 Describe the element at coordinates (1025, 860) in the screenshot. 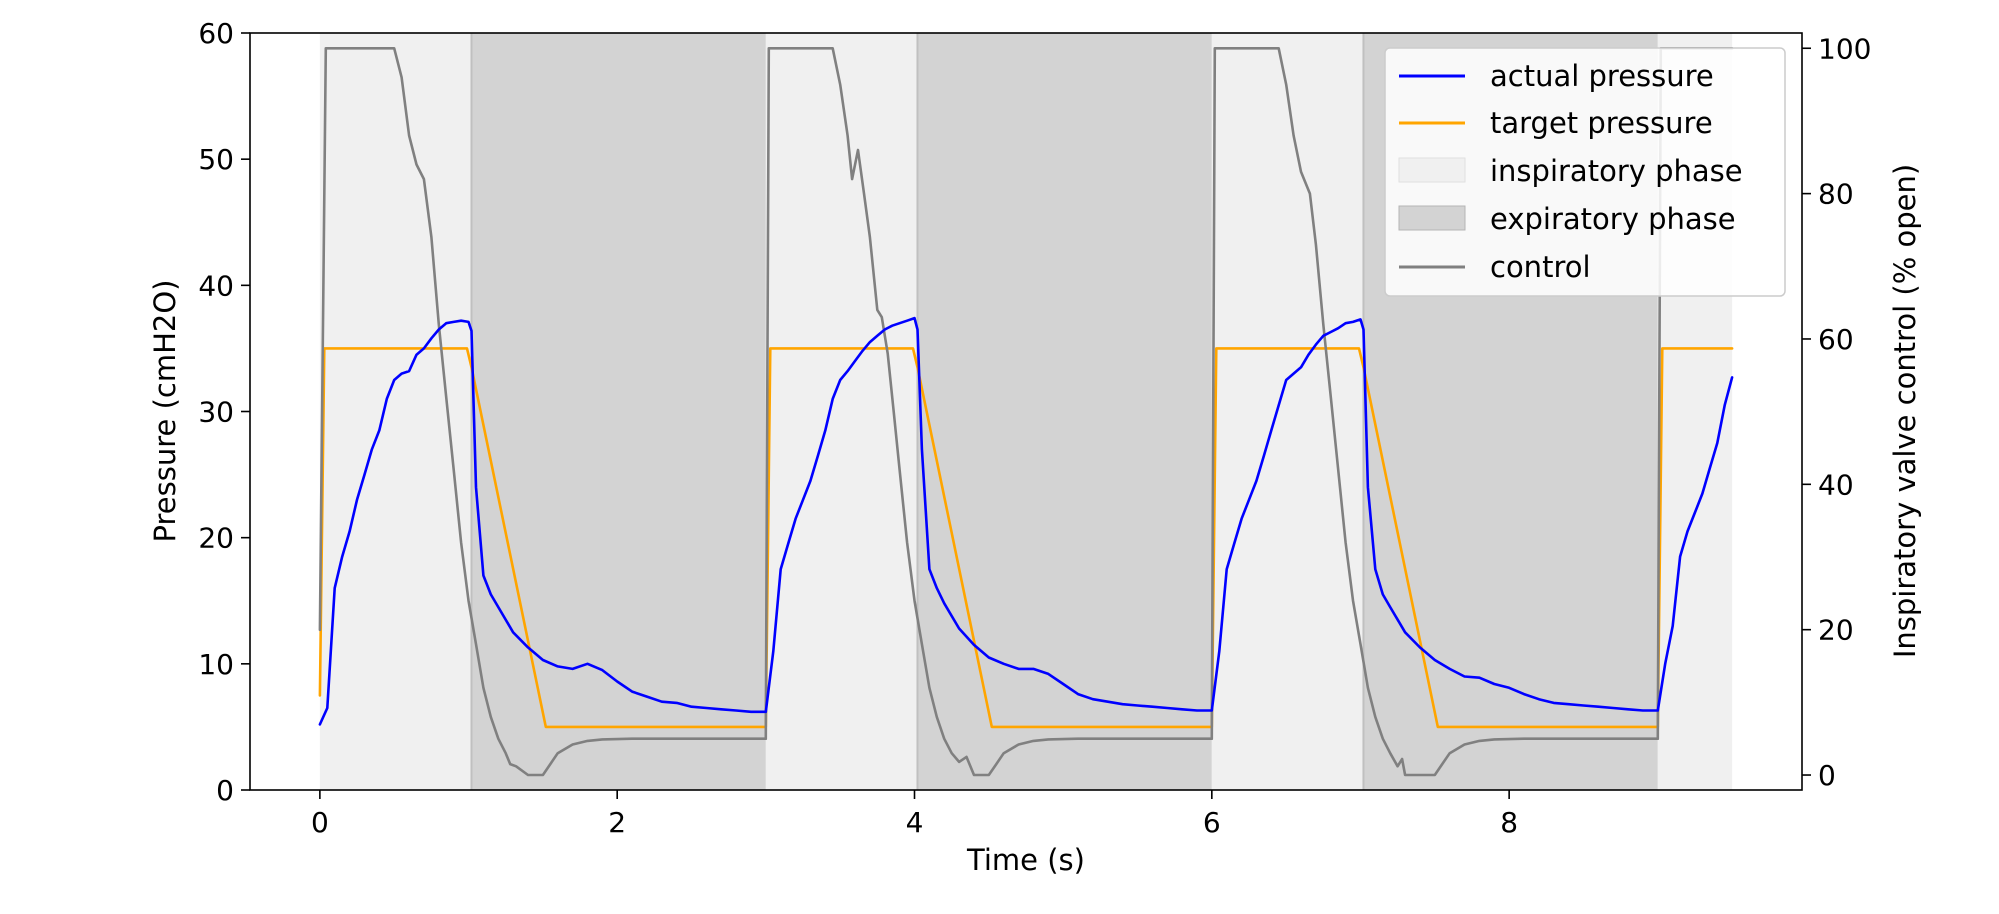

I see `x-axis-label: Time (s)` at that location.